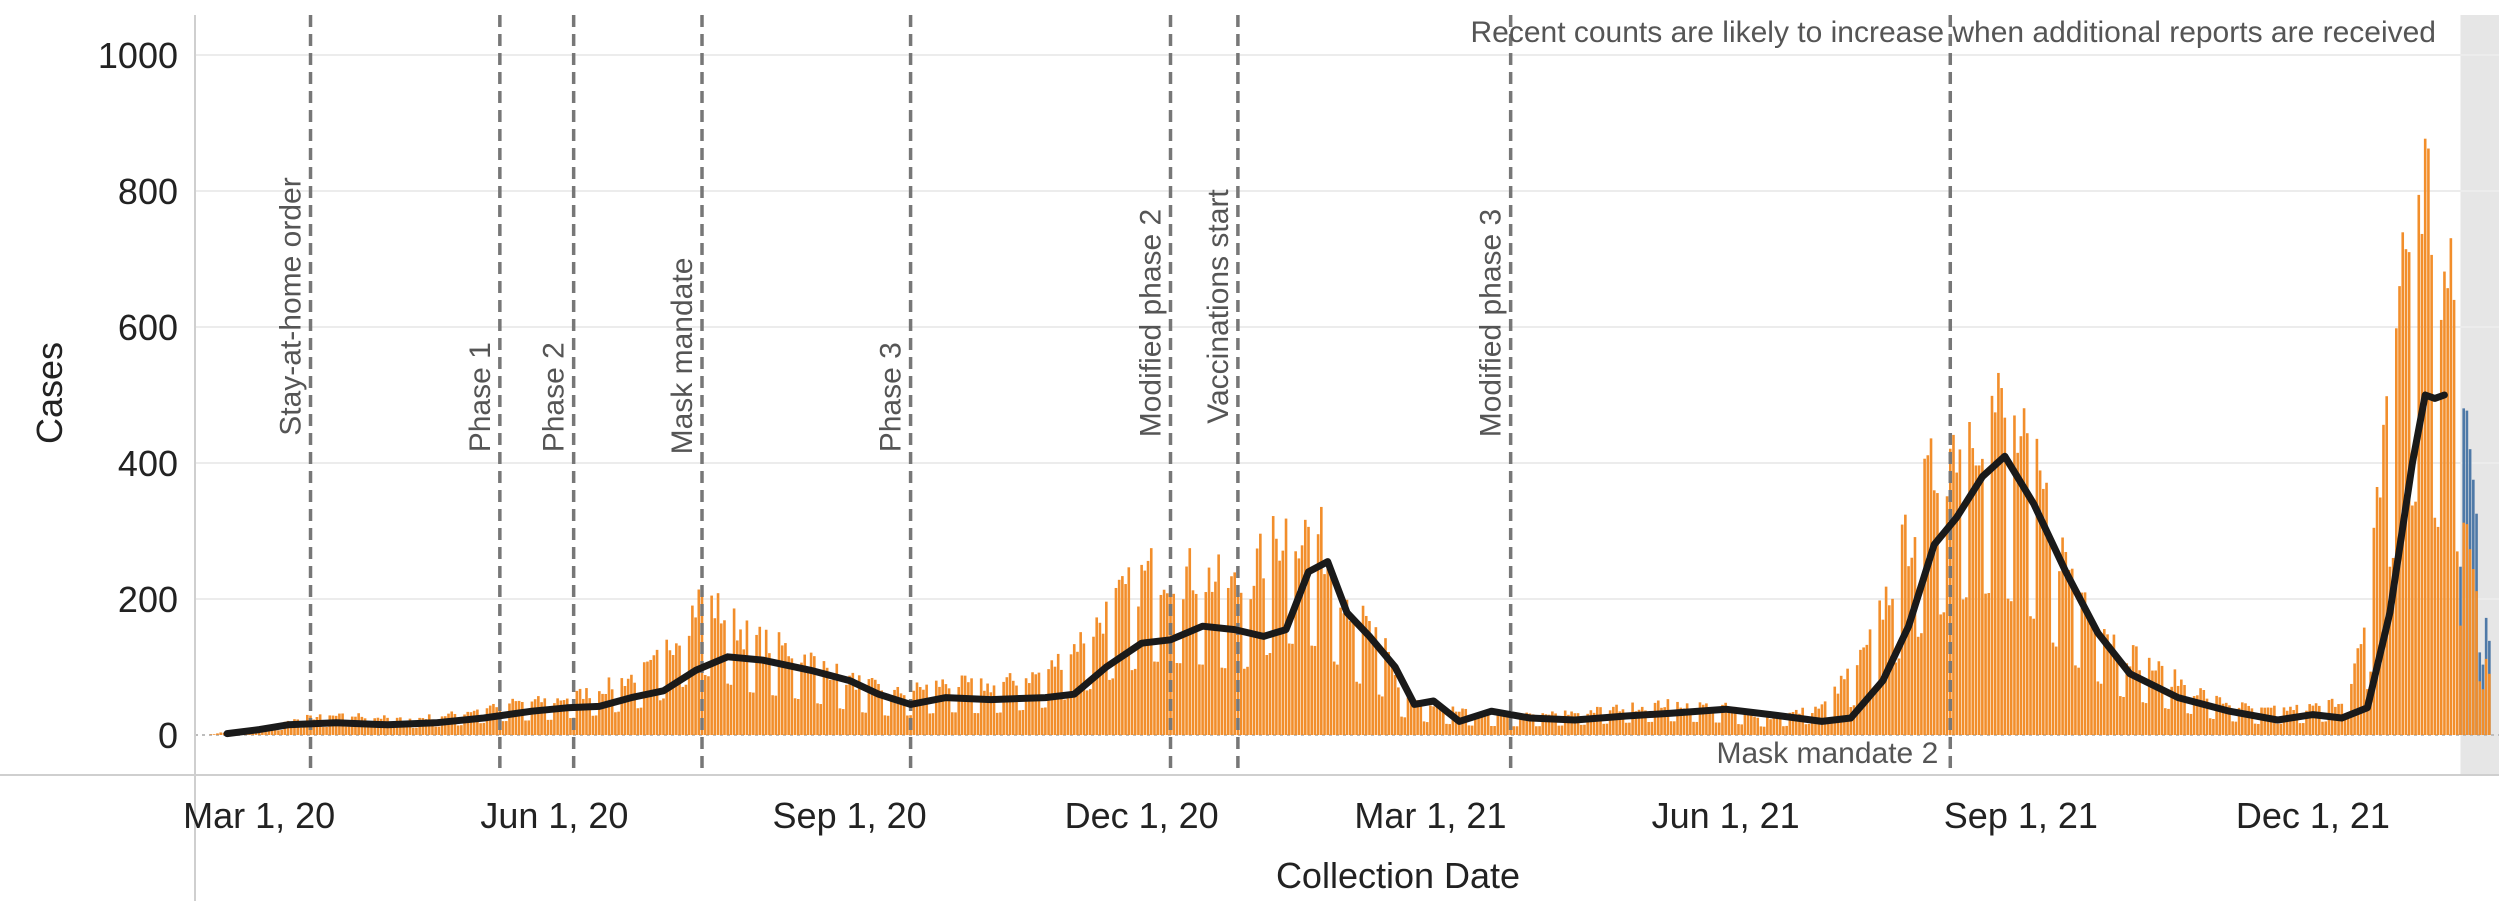 This screenshot has width=2499, height=901. I want to click on x-tick-label: Jun 1, 20, so click(554, 815).